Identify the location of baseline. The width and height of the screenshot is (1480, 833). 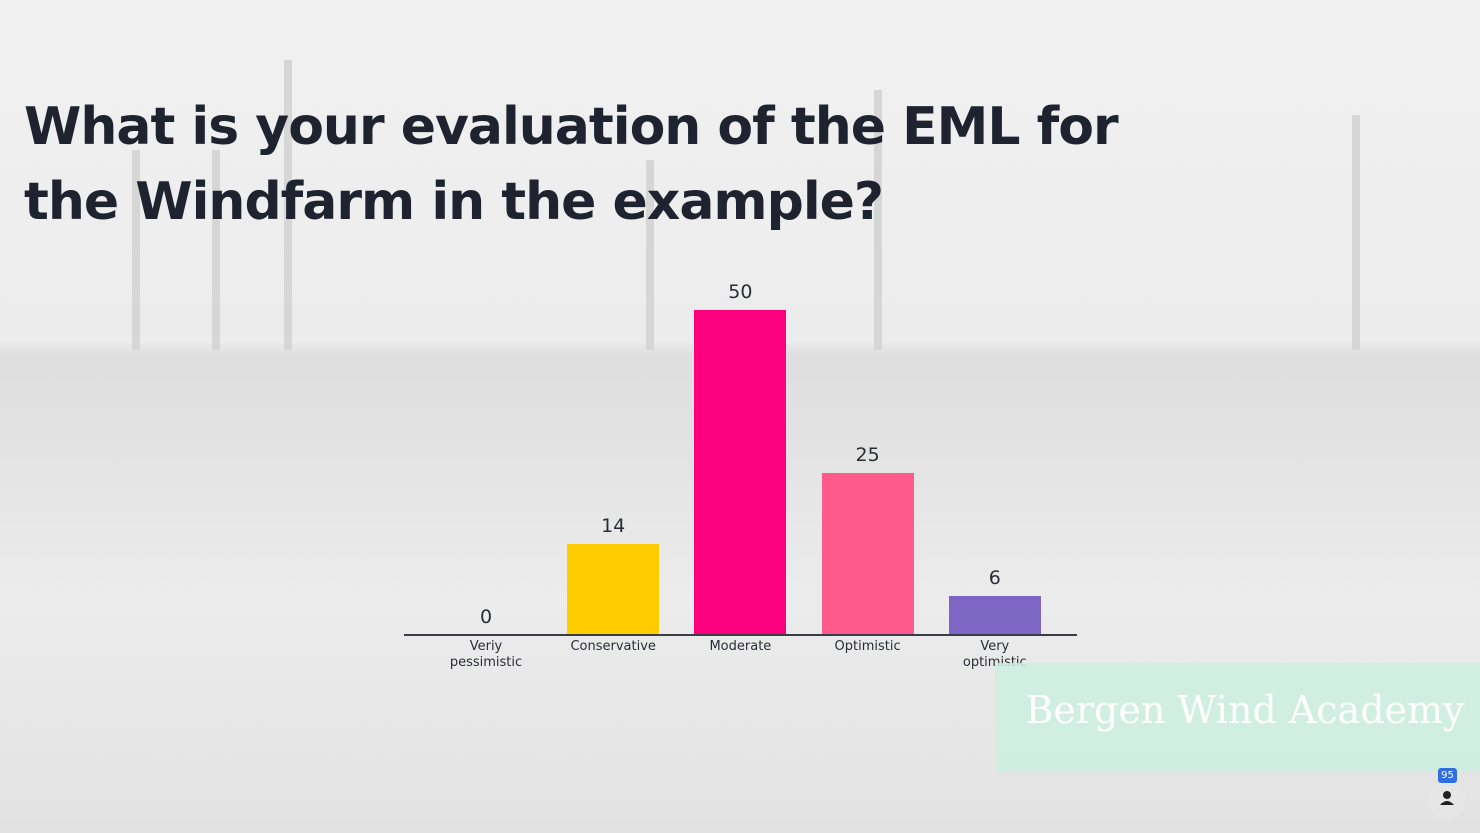
(740, 635).